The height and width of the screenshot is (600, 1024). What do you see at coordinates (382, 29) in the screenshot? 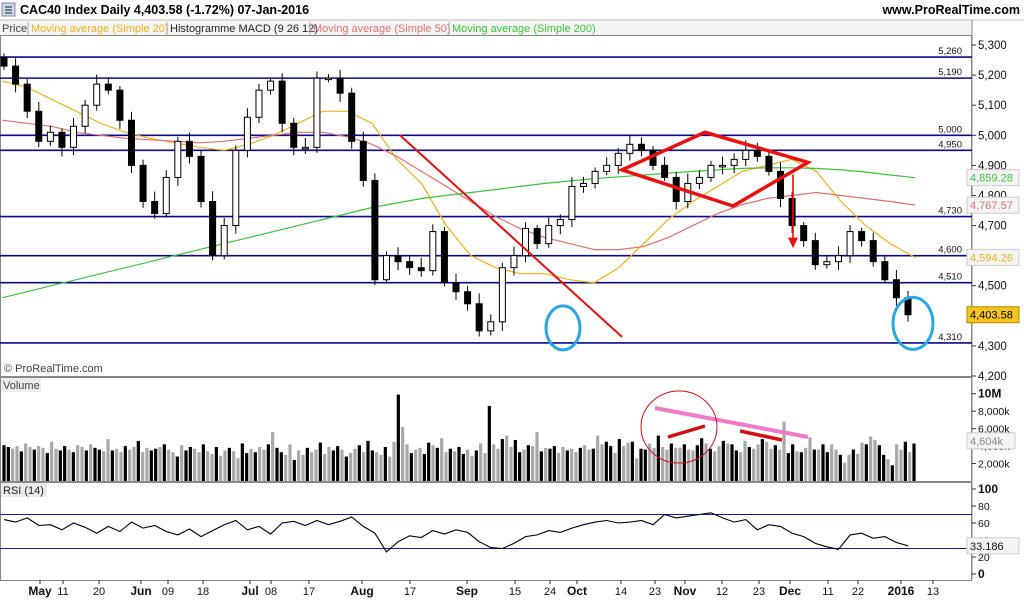
I see `legend-ma50: Moving average (Simple 50)` at bounding box center [382, 29].